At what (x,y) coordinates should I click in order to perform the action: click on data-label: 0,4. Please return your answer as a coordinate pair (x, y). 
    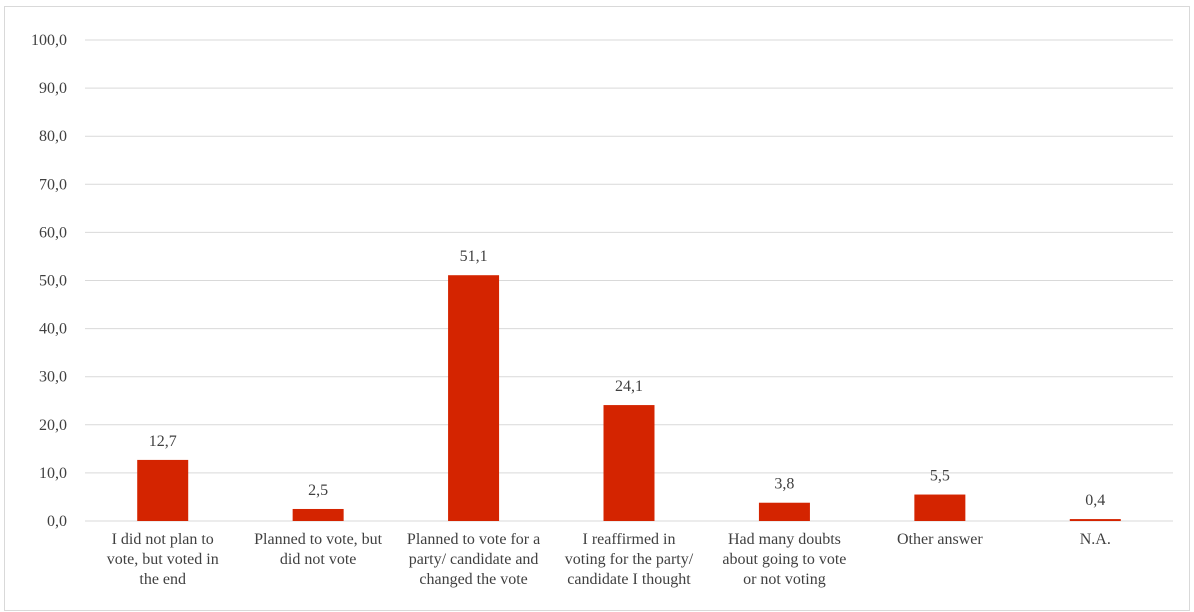
    Looking at the image, I should click on (1095, 500).